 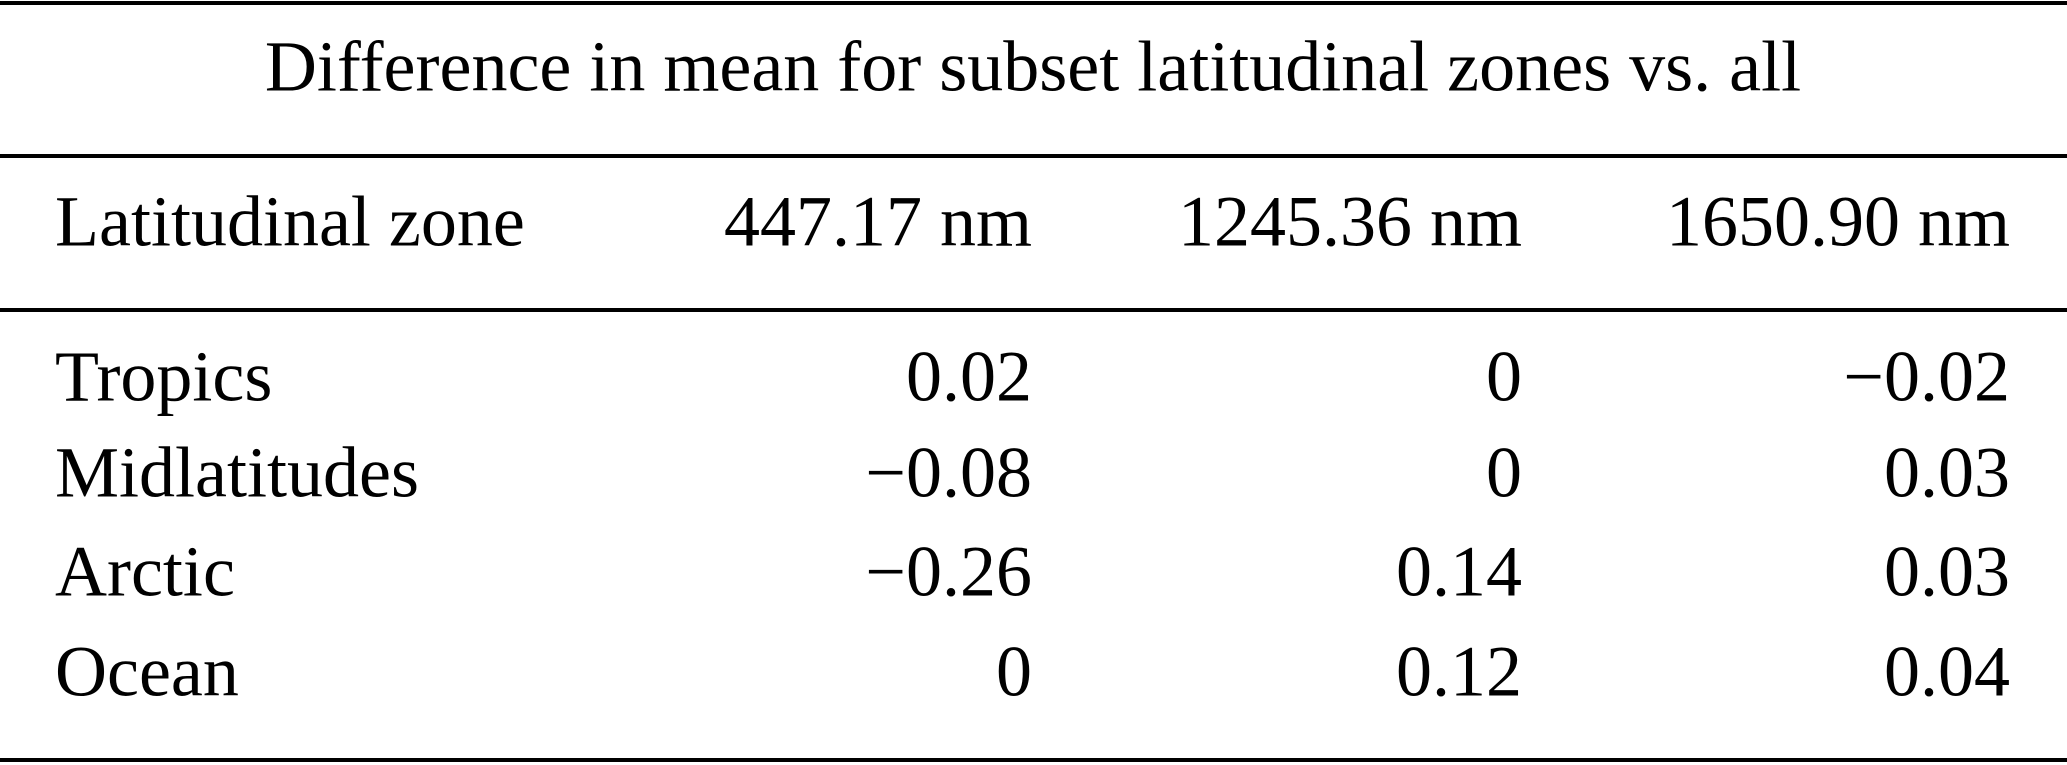 I want to click on cell: −0.08, so click(x=948, y=473).